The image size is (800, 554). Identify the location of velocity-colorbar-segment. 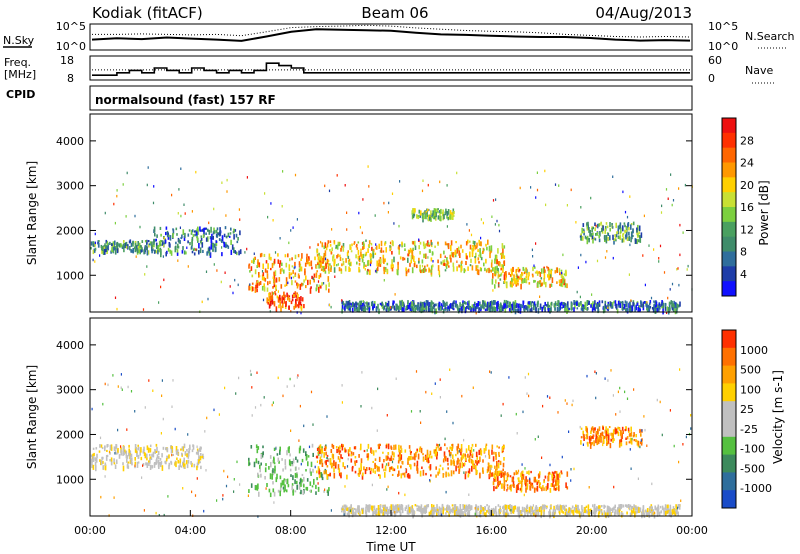
(729, 463).